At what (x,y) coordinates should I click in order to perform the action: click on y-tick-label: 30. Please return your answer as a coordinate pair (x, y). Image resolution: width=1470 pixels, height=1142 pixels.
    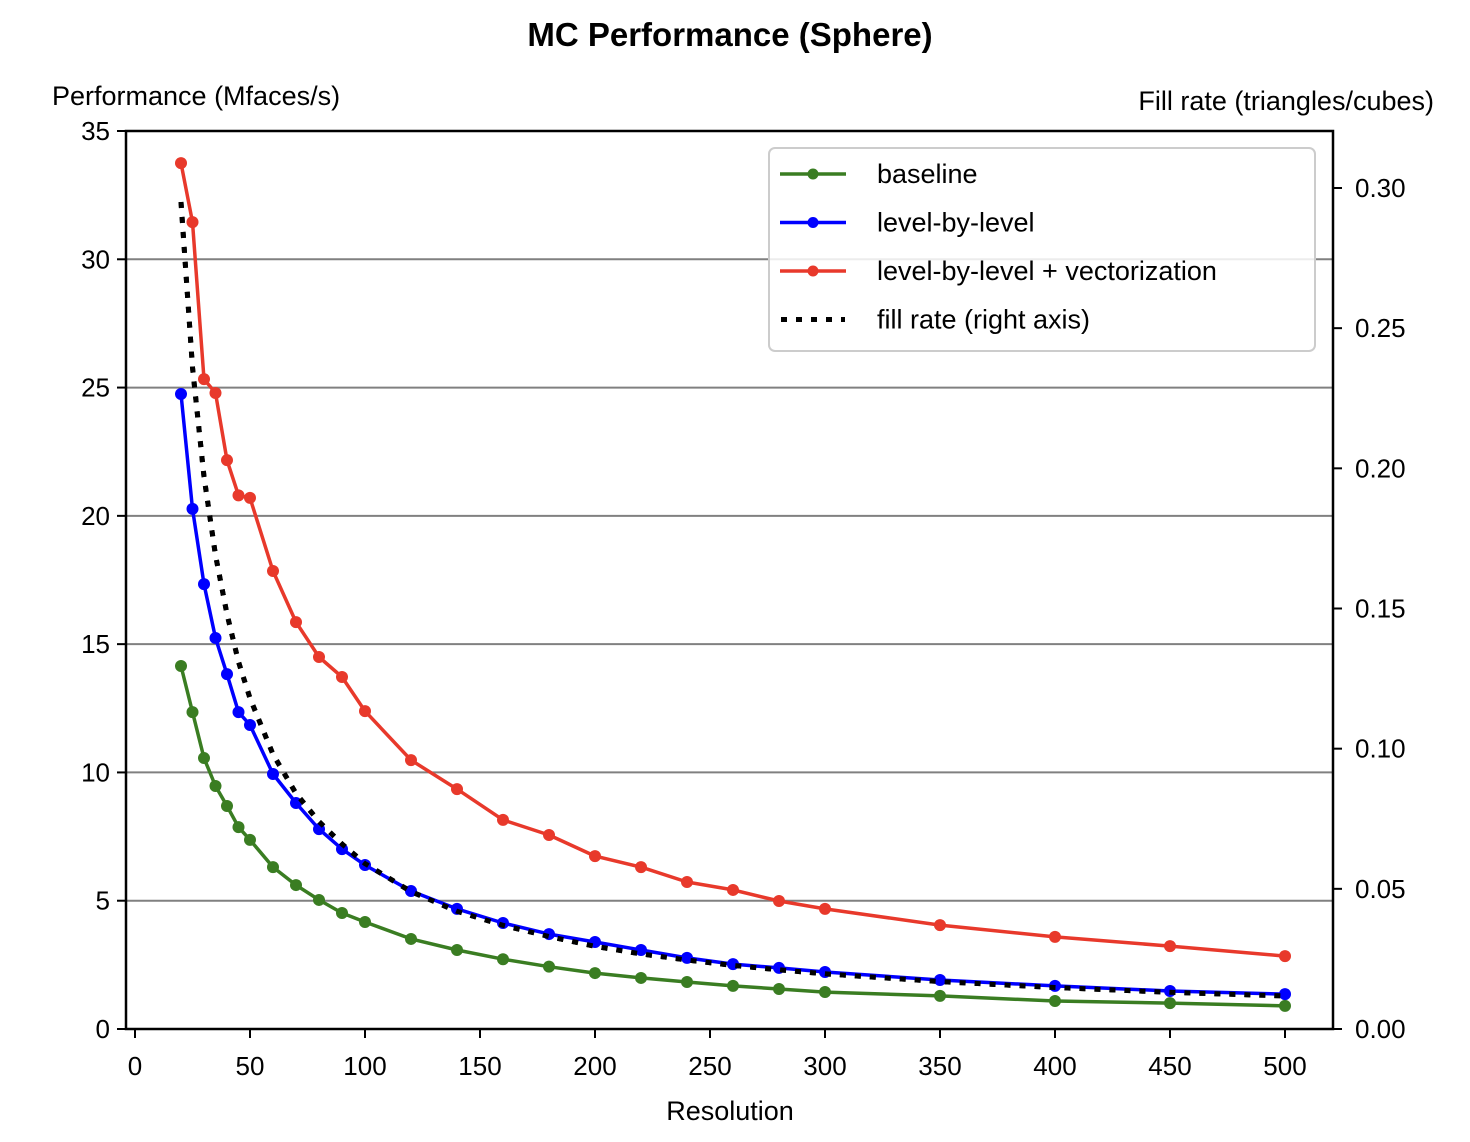
    Looking at the image, I should click on (95, 259).